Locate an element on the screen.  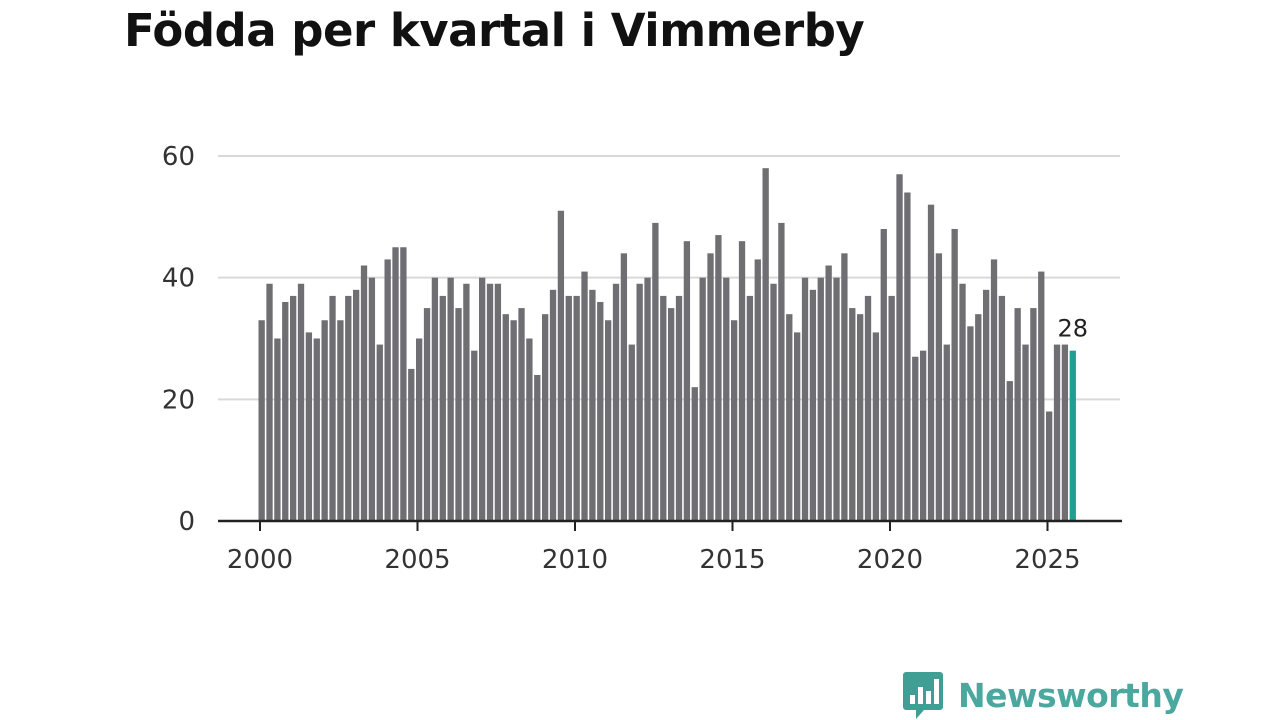
chart-title: Födda per kvartal i Vimmerby is located at coordinates (494, 30).